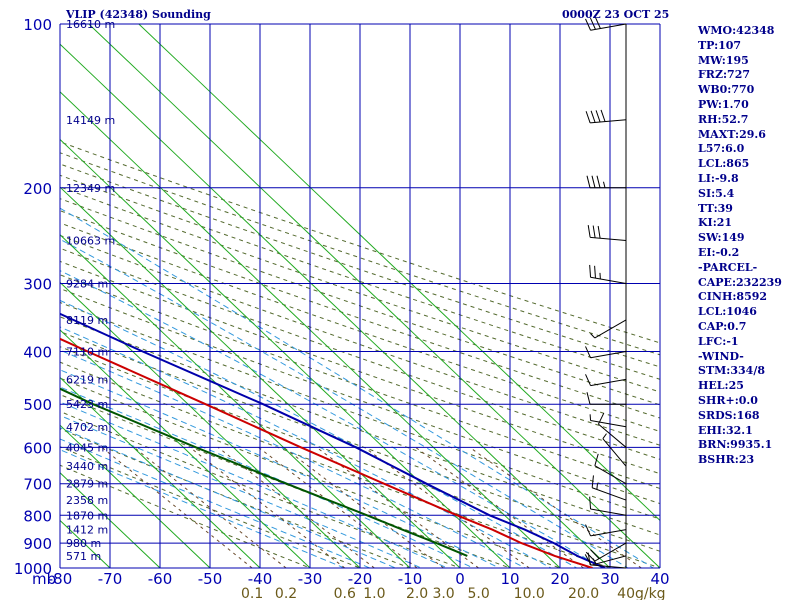 The height and width of the screenshot is (600, 800). What do you see at coordinates (33, 297) in the screenshot?
I see `pressure-labels: 100 200 300 400 500 600 700 800 900 1000` at bounding box center [33, 297].